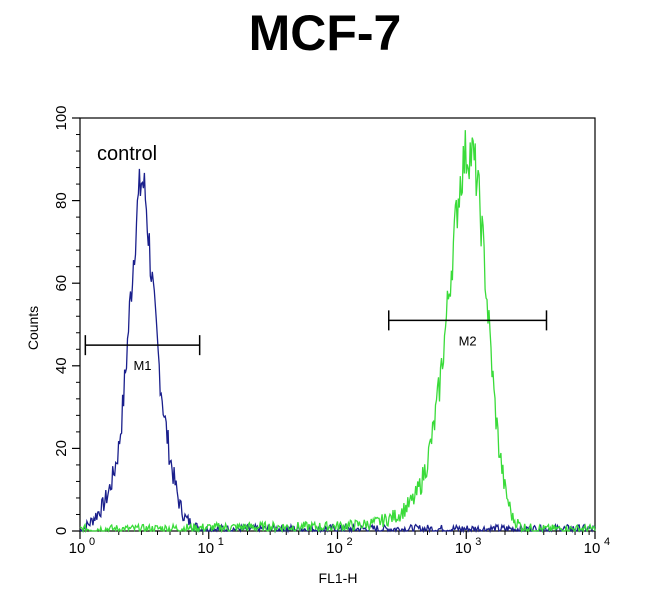 This screenshot has height=595, width=650. I want to click on x-tick-label: 10 1, so click(210, 546).